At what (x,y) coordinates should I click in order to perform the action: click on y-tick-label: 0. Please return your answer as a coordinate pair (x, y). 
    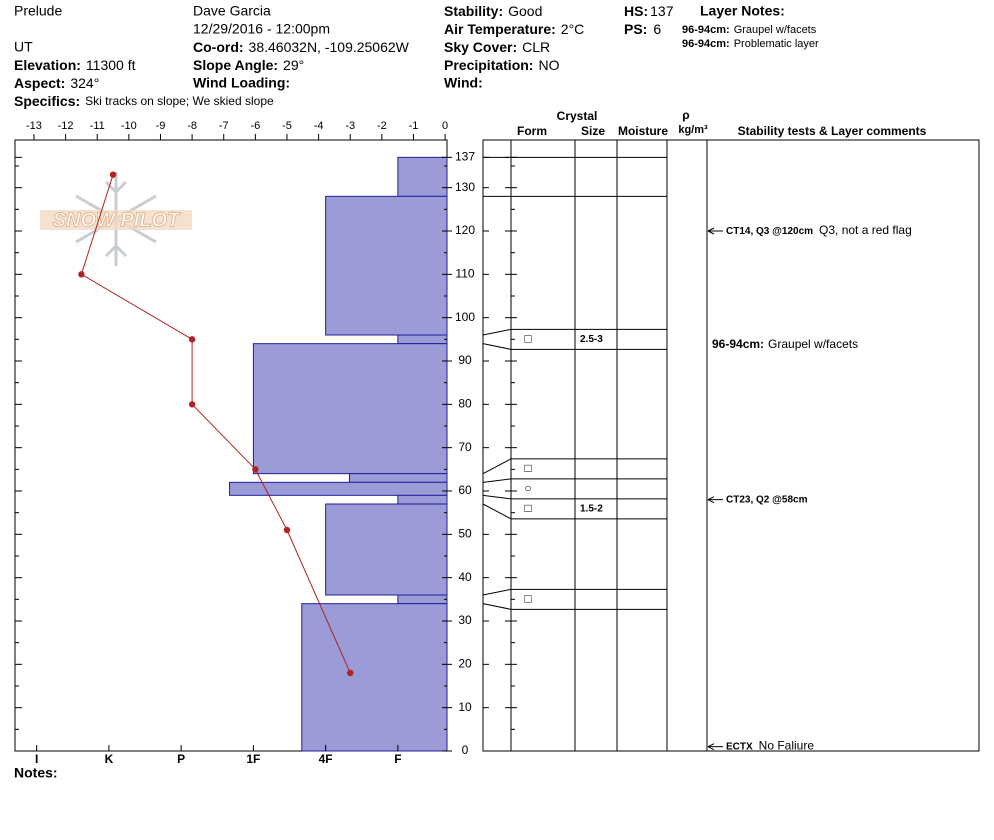
    Looking at the image, I should click on (465, 750).